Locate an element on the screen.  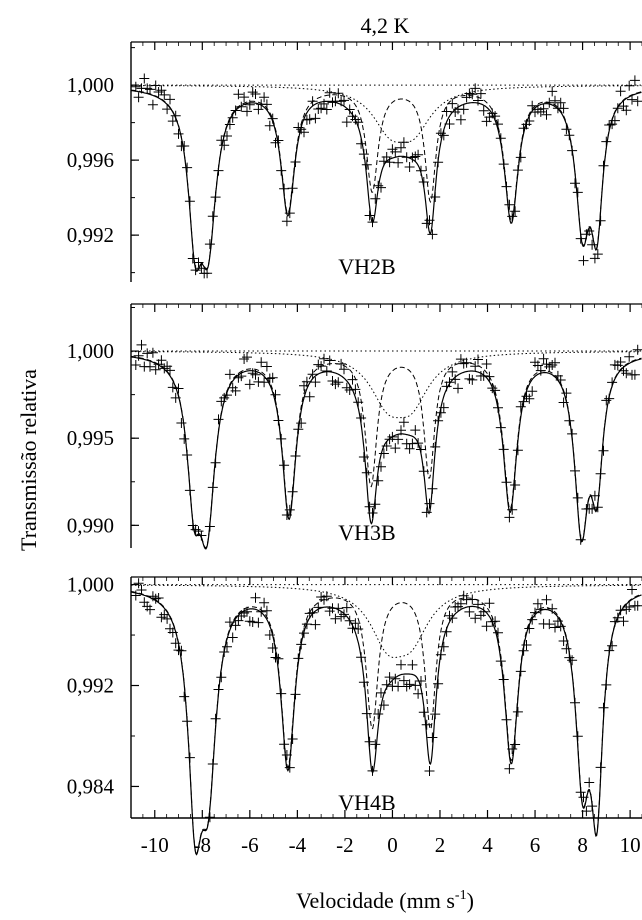
y-tick-label: 1,000 is located at coordinates (90, 585).